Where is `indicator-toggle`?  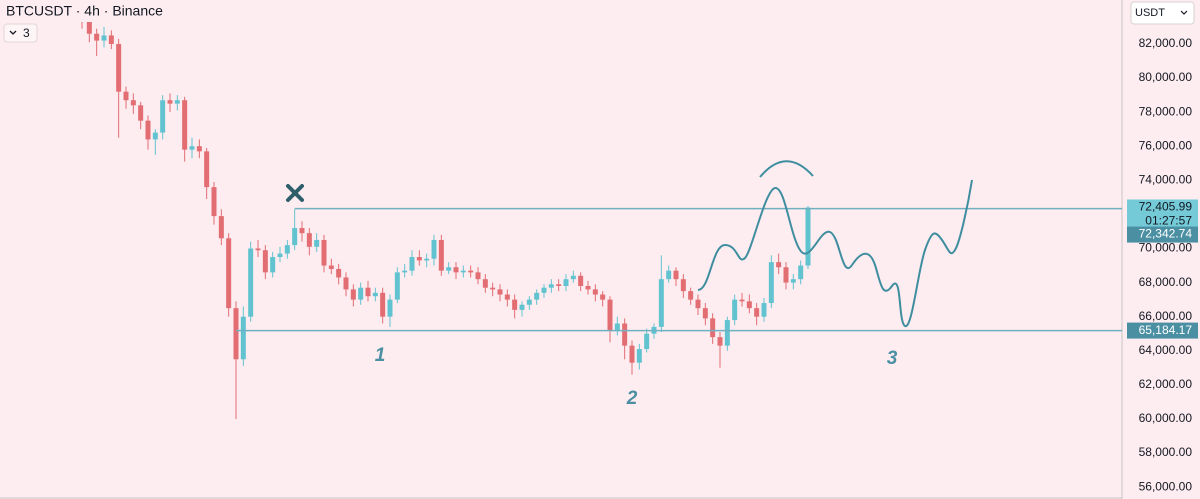 indicator-toggle is located at coordinates (20, 33).